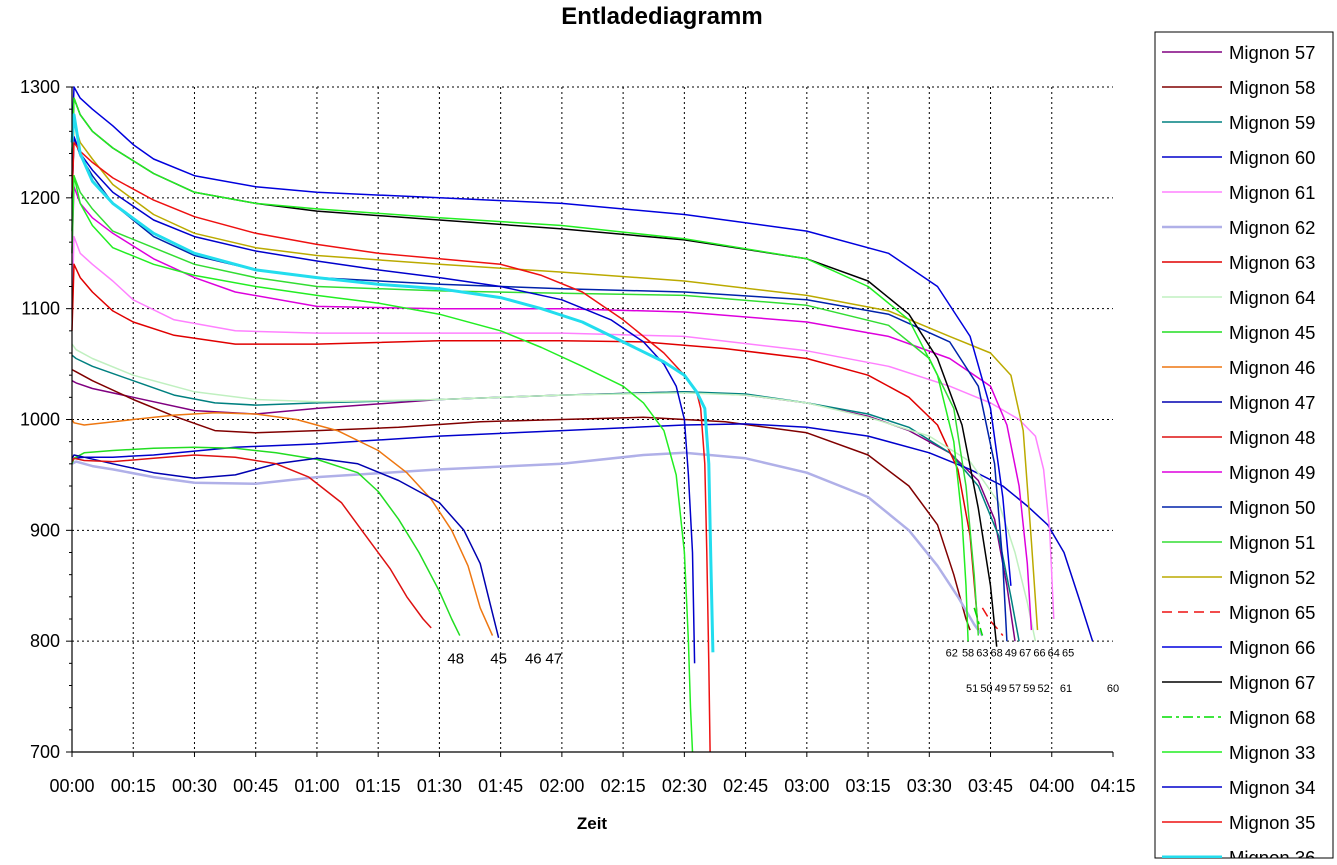  Describe the element at coordinates (745, 786) in the screenshot. I see `x-tick-label: 02:45` at that location.